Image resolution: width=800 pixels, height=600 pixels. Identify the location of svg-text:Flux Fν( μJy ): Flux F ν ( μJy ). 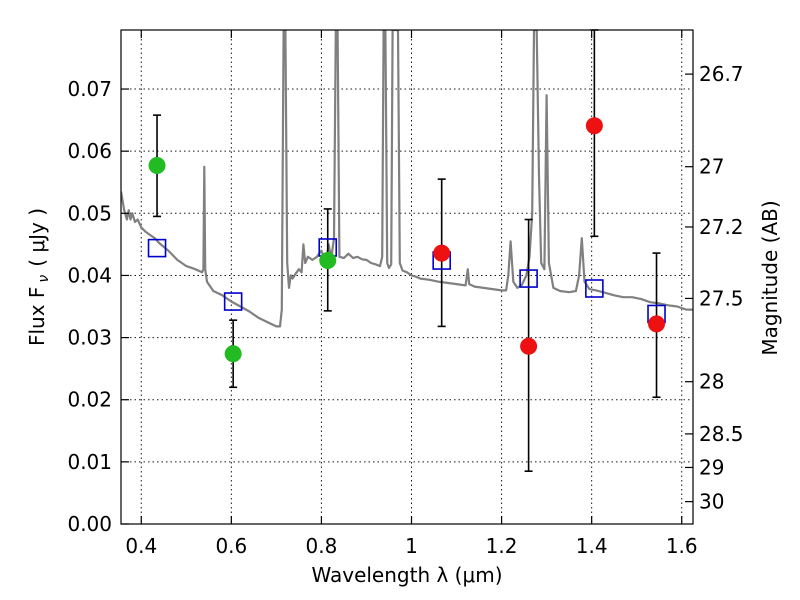
(38, 277).